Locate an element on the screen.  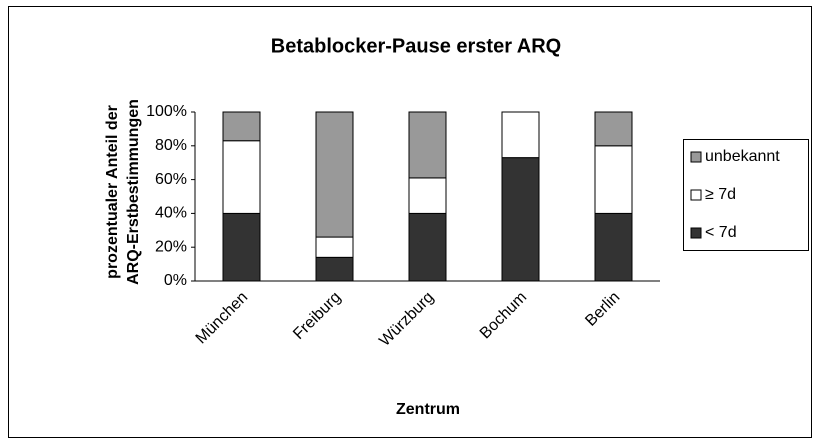
y-tick-label: 60% is located at coordinates (171, 179).